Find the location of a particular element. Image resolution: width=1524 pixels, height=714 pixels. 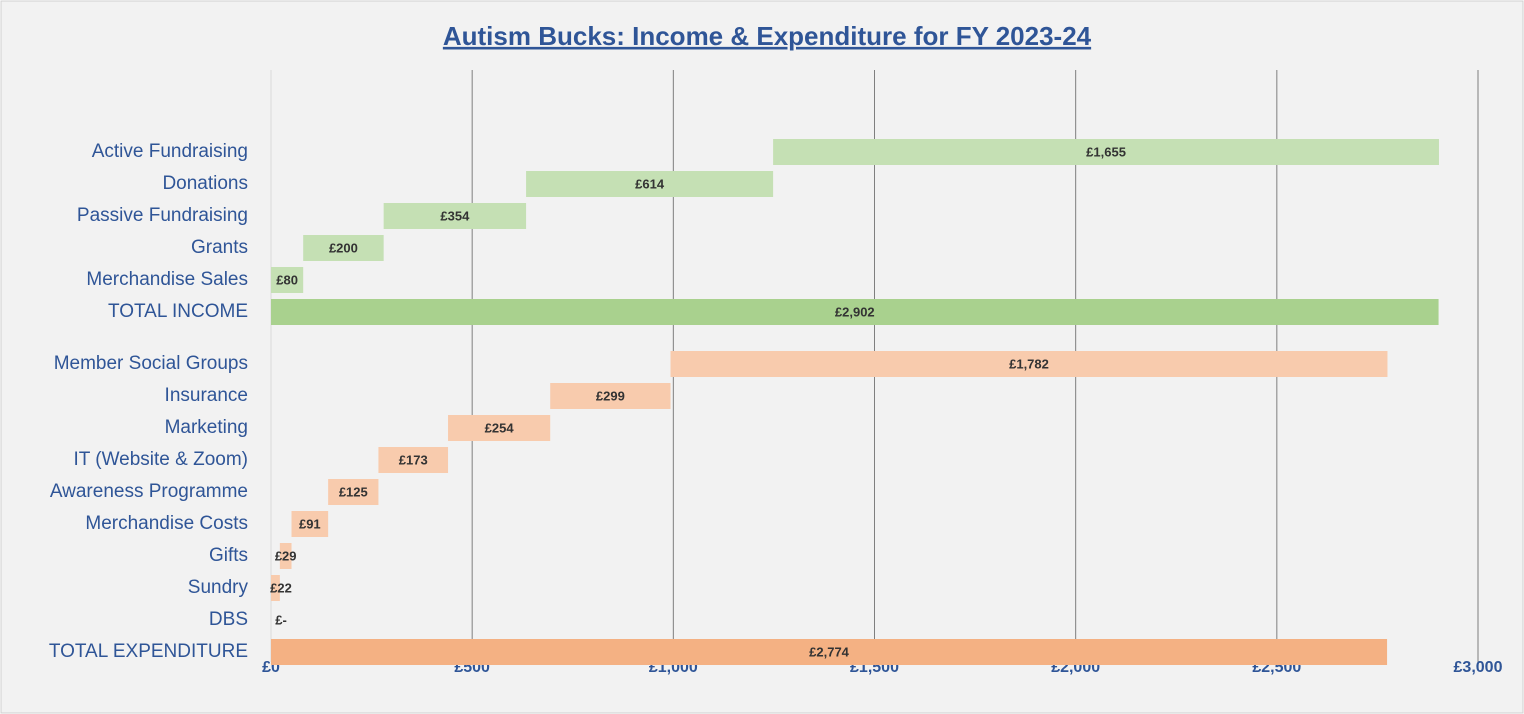

value-label: £91 is located at coordinates (310, 523).